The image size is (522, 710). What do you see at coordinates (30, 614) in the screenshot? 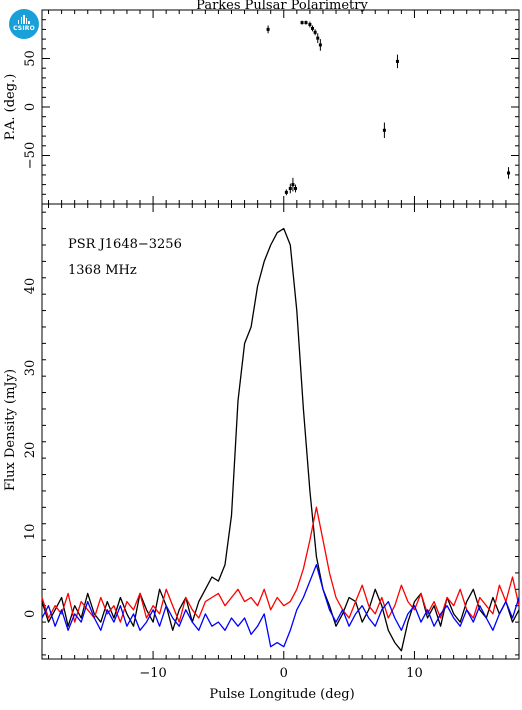
I see `flux-y-tick-label: 0` at bounding box center [30, 614].